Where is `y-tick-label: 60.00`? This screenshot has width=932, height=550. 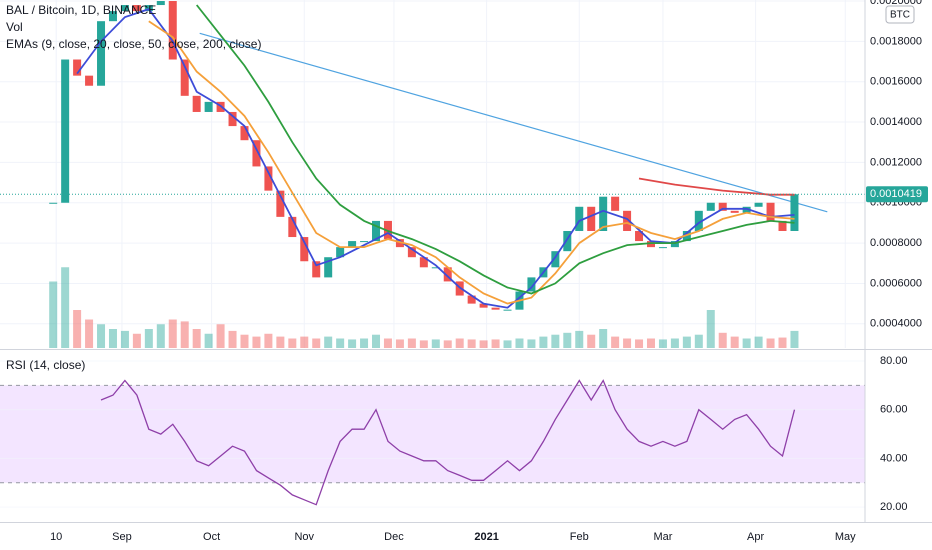
y-tick-label: 60.00 is located at coordinates (894, 410).